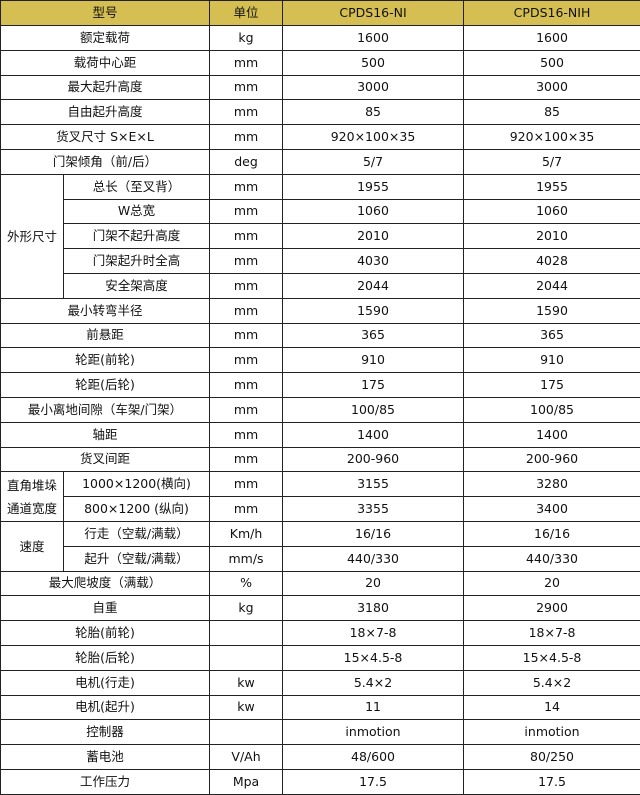  Describe the element at coordinates (105, 781) in the screenshot. I see `param-label: 工作压力` at that location.